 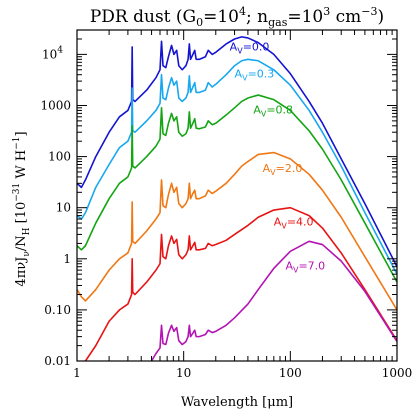 What do you see at coordinates (52, 53) in the screenshot?
I see `y-tick-label-6: 10⁴` at bounding box center [52, 53].